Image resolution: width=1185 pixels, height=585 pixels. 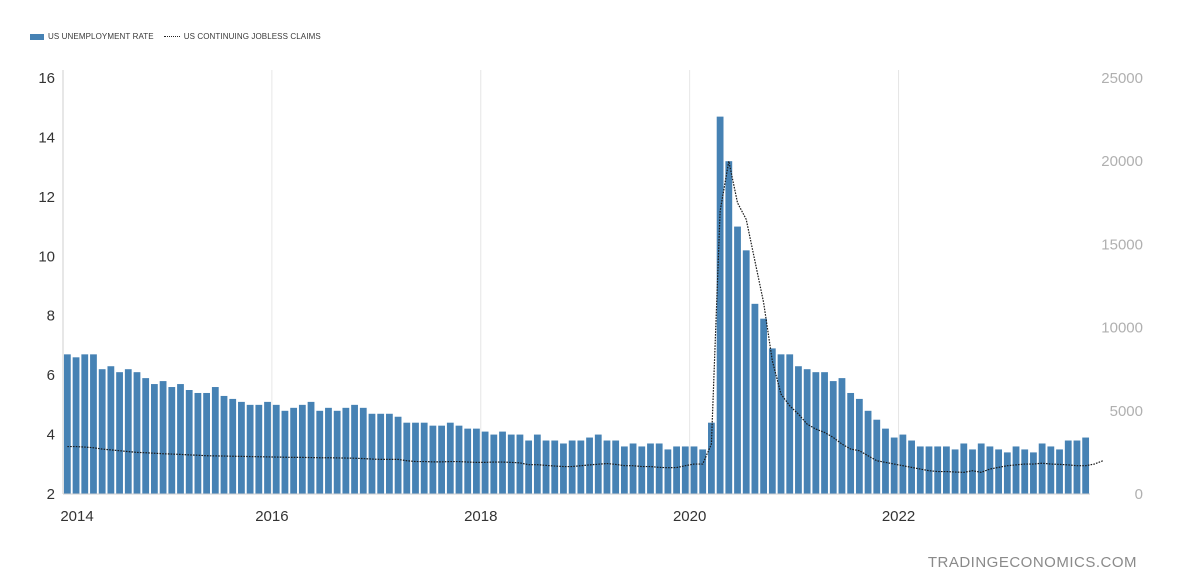 I want to click on left-tick-12: 12, so click(x=46, y=197).